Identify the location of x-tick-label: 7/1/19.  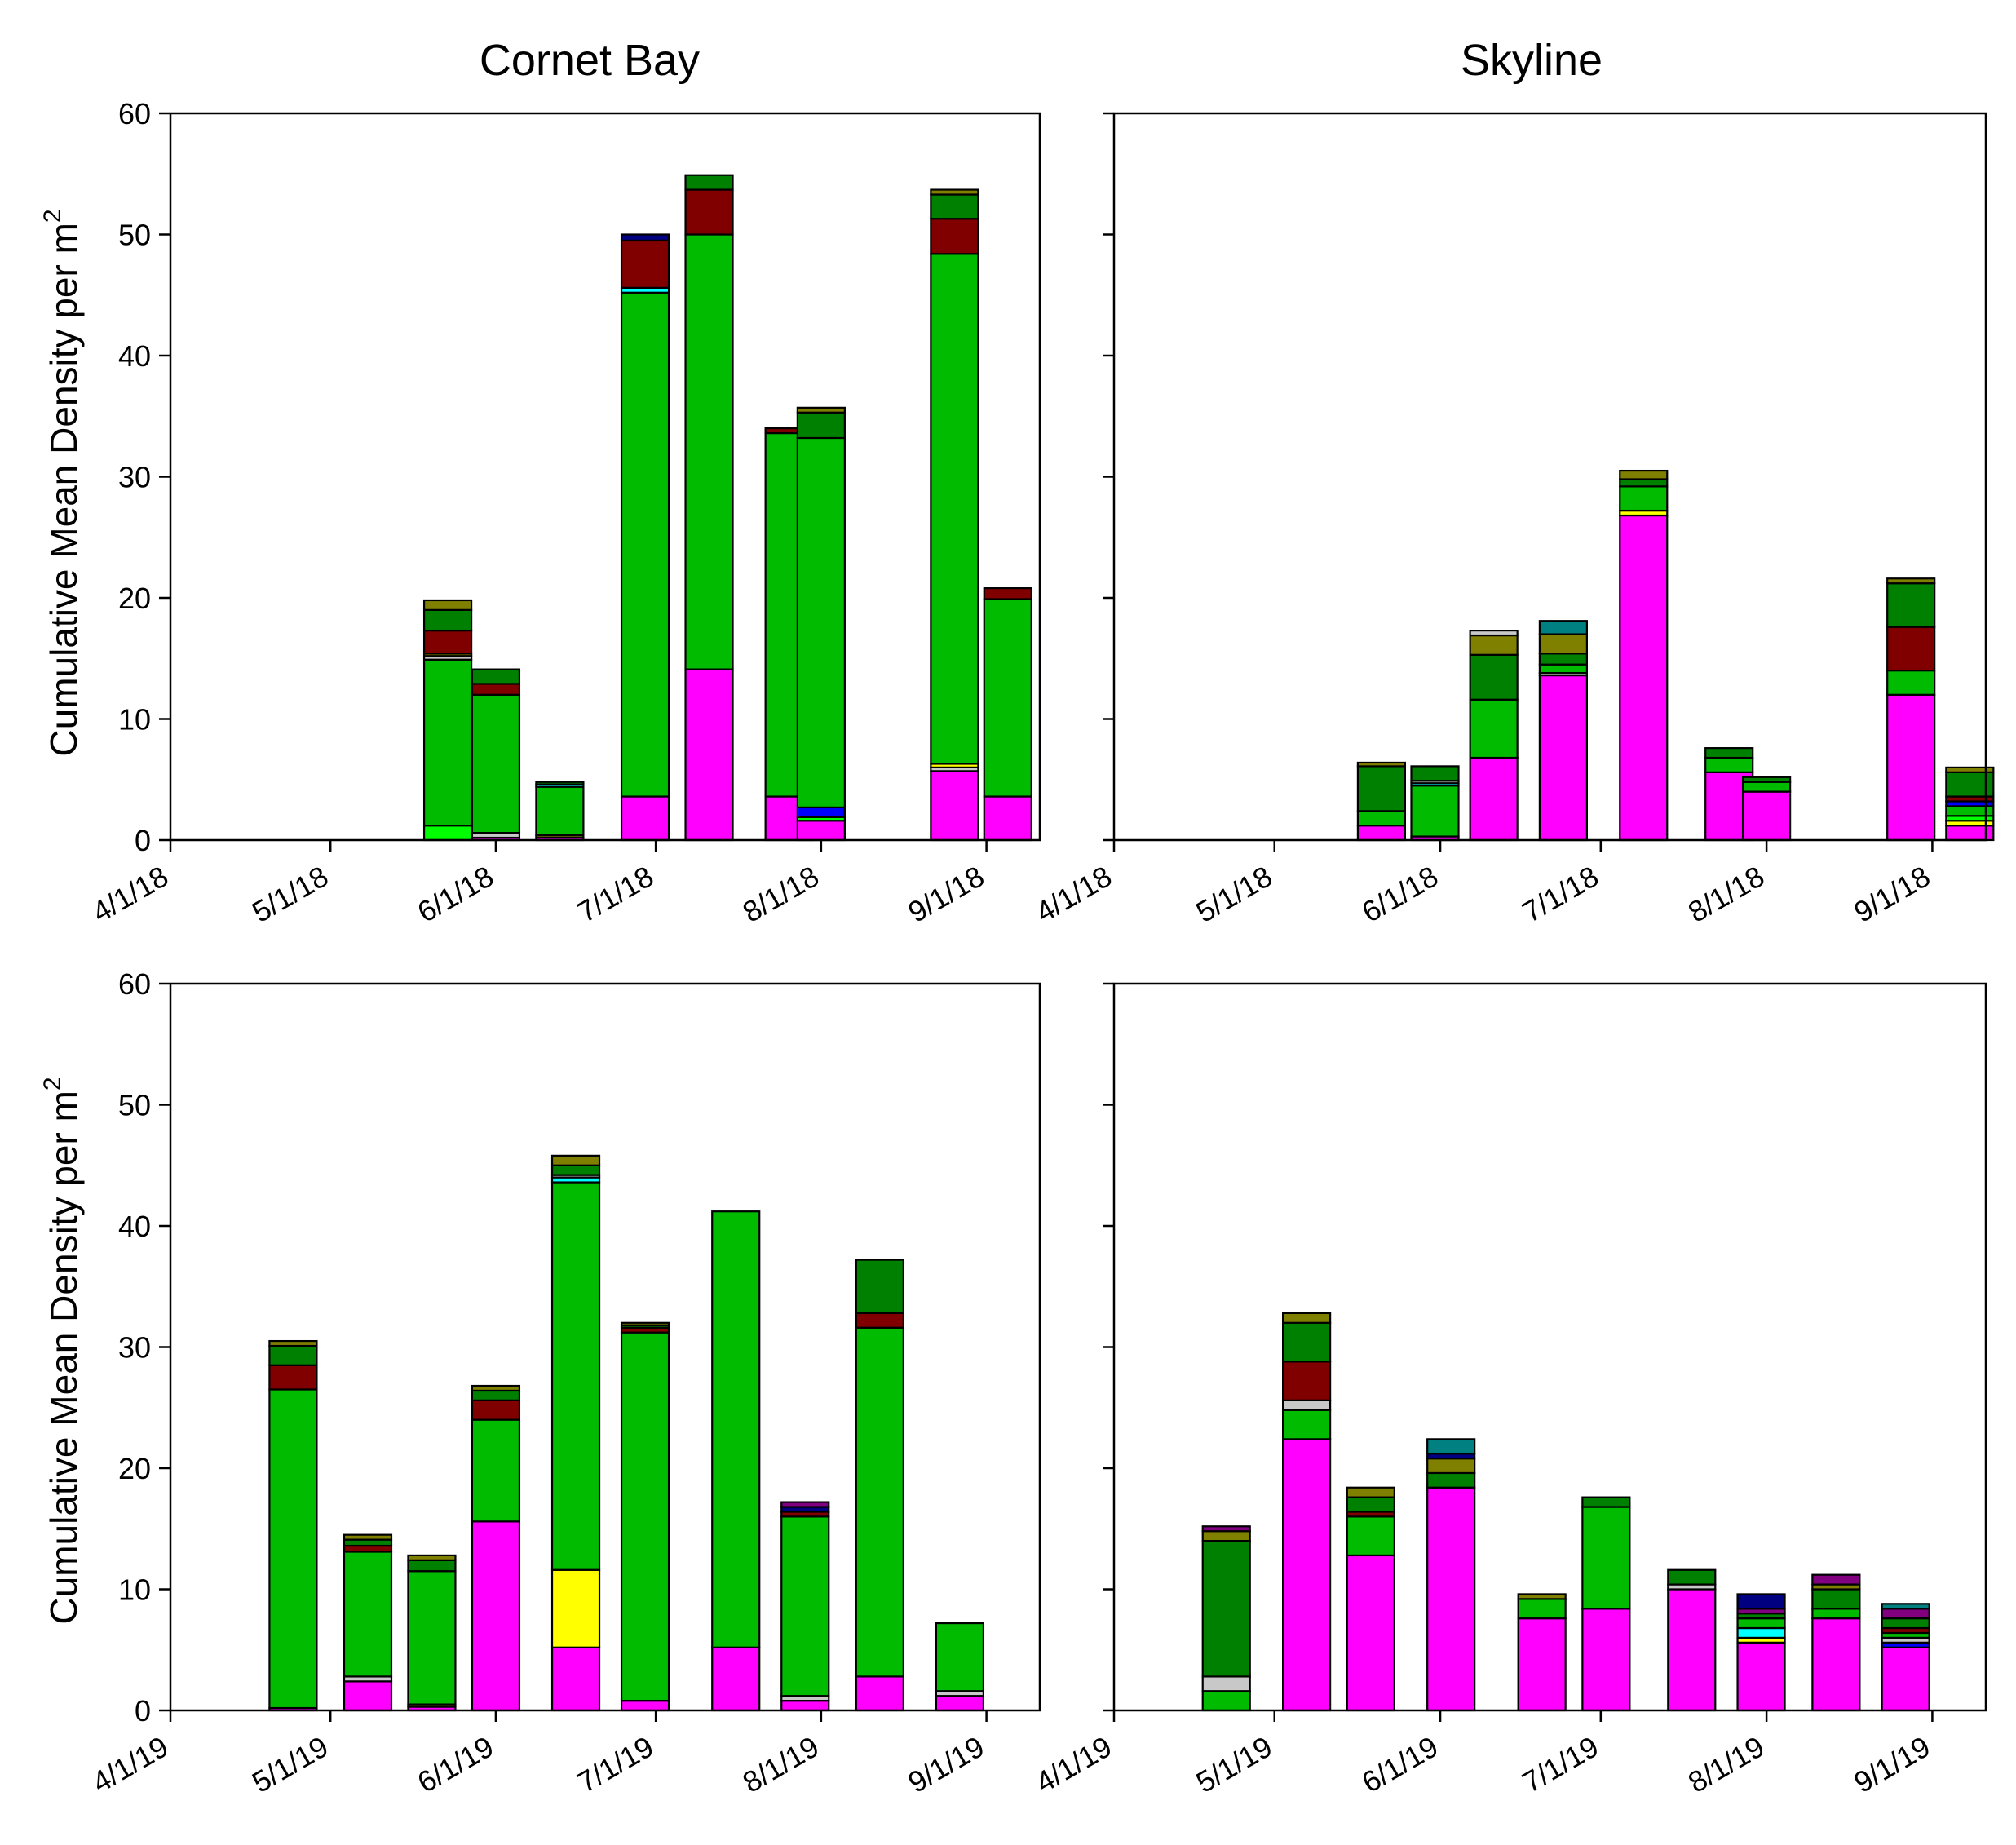
(1560, 1764).